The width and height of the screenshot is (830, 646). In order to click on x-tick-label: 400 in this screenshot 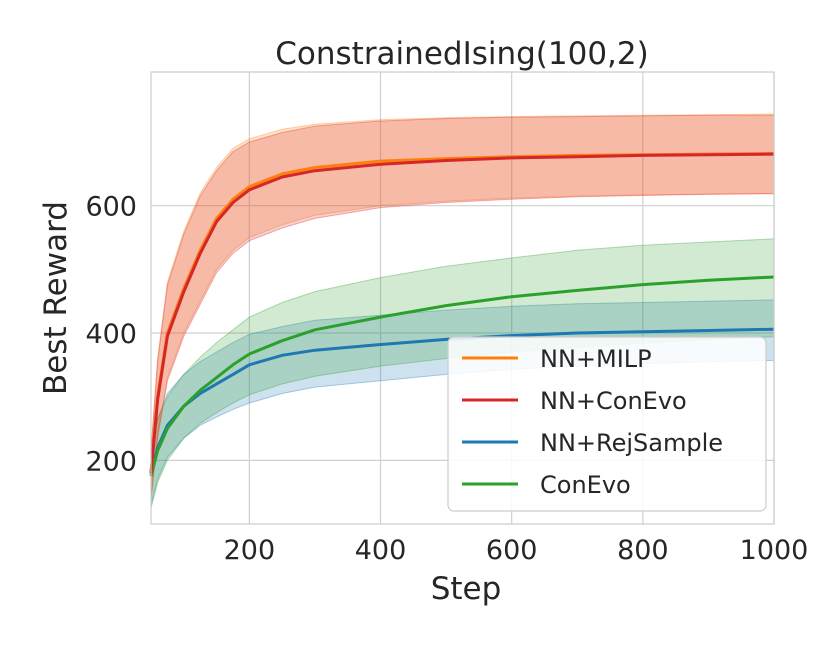, I will do `click(381, 550)`.